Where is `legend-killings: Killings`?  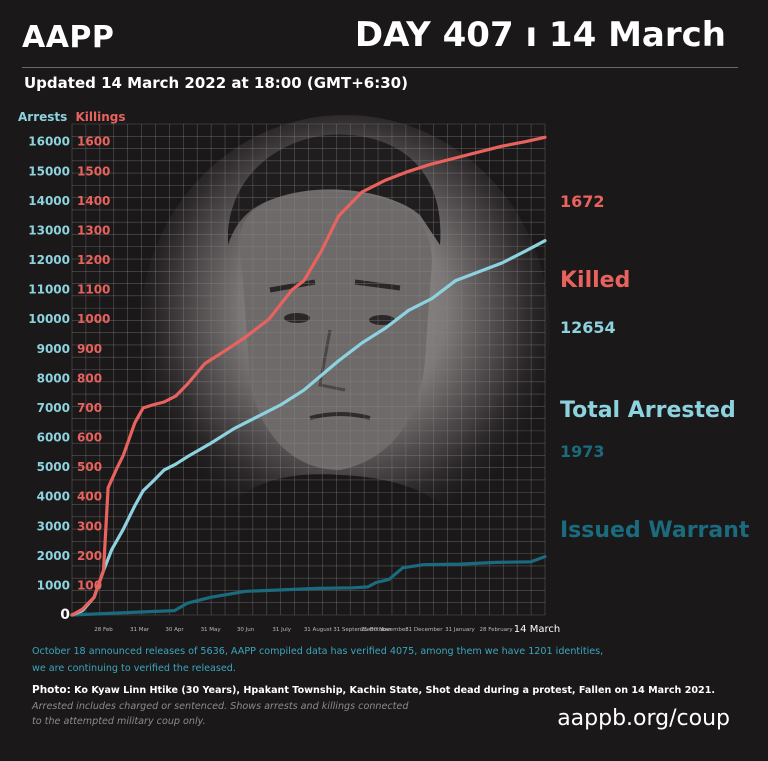 legend-killings: Killings is located at coordinates (100, 117).